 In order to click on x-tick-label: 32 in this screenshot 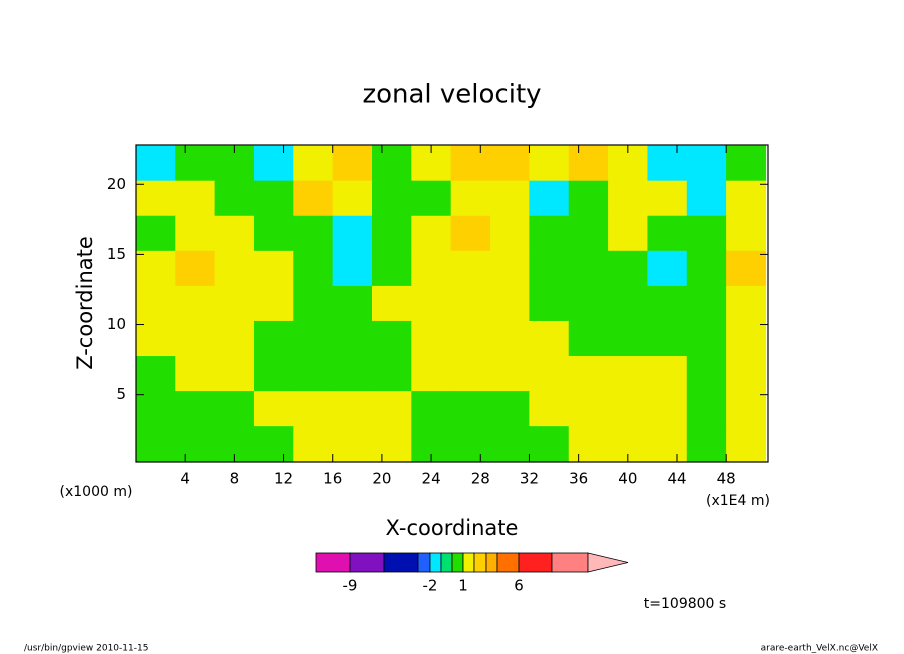, I will do `click(529, 479)`.